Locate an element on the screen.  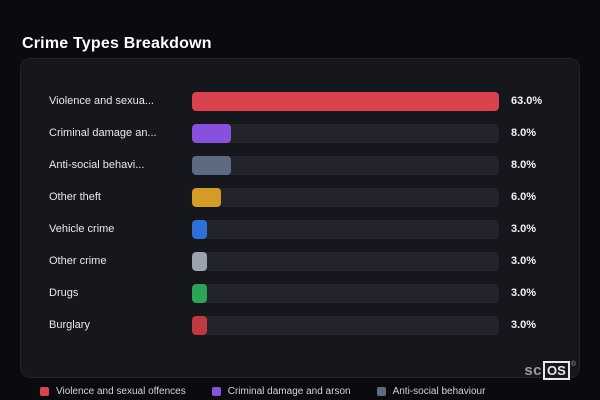
page-title: Crime Types Breakdown is located at coordinates (117, 43).